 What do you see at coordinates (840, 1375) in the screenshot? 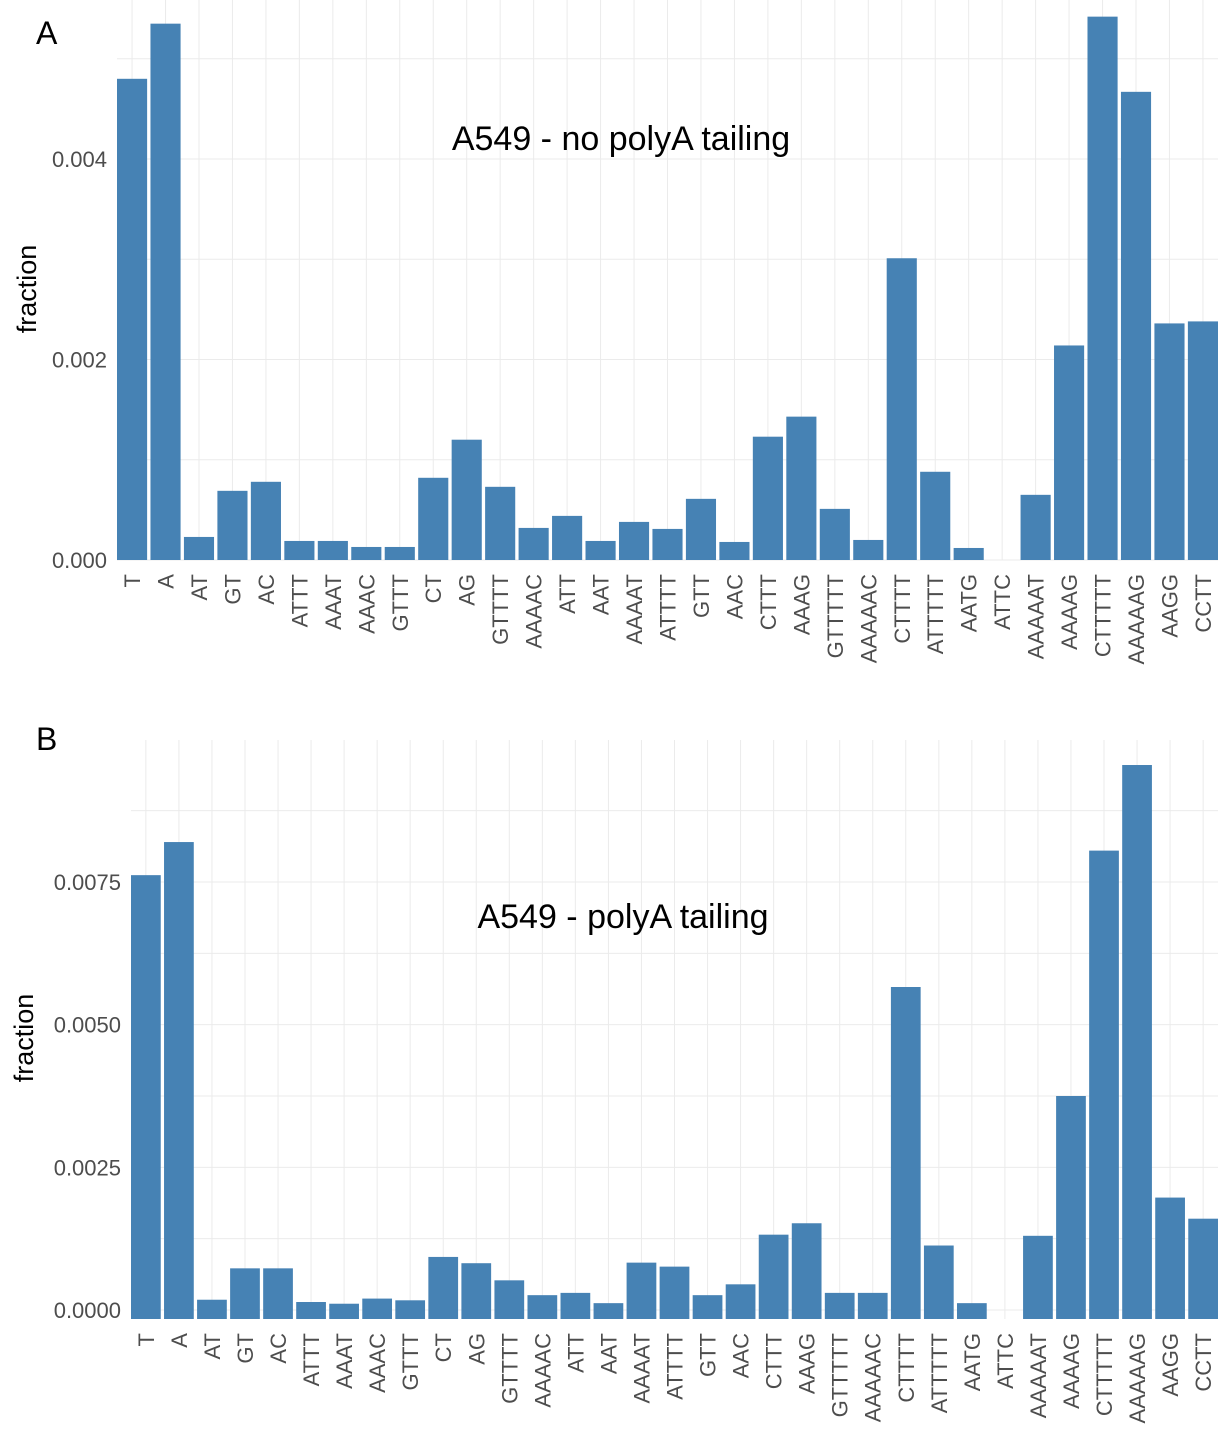
I see `x-tick-label: GTTTTT` at bounding box center [840, 1375].